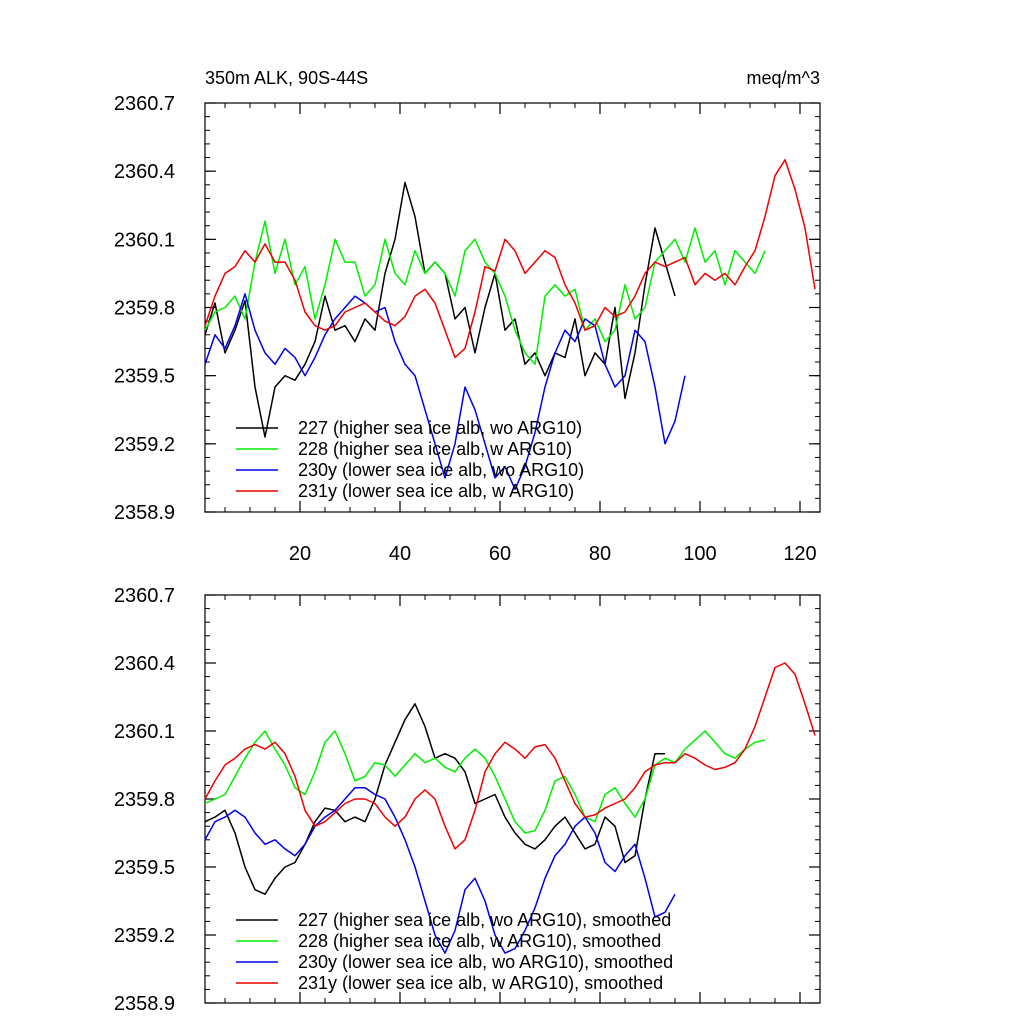  Describe the element at coordinates (436, 491) in the screenshot. I see `legend-label: 231y (lower sea ice alb, w ARG10)` at that location.